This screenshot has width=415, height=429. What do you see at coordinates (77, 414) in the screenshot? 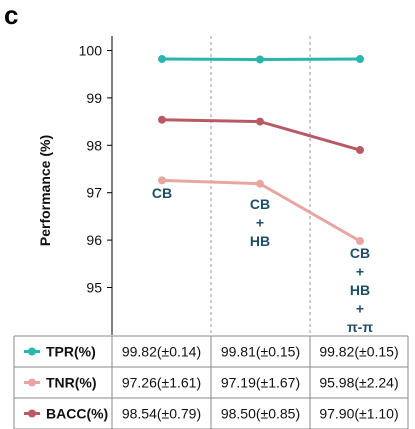
I see `legend-label: BACC(%)` at bounding box center [77, 414].